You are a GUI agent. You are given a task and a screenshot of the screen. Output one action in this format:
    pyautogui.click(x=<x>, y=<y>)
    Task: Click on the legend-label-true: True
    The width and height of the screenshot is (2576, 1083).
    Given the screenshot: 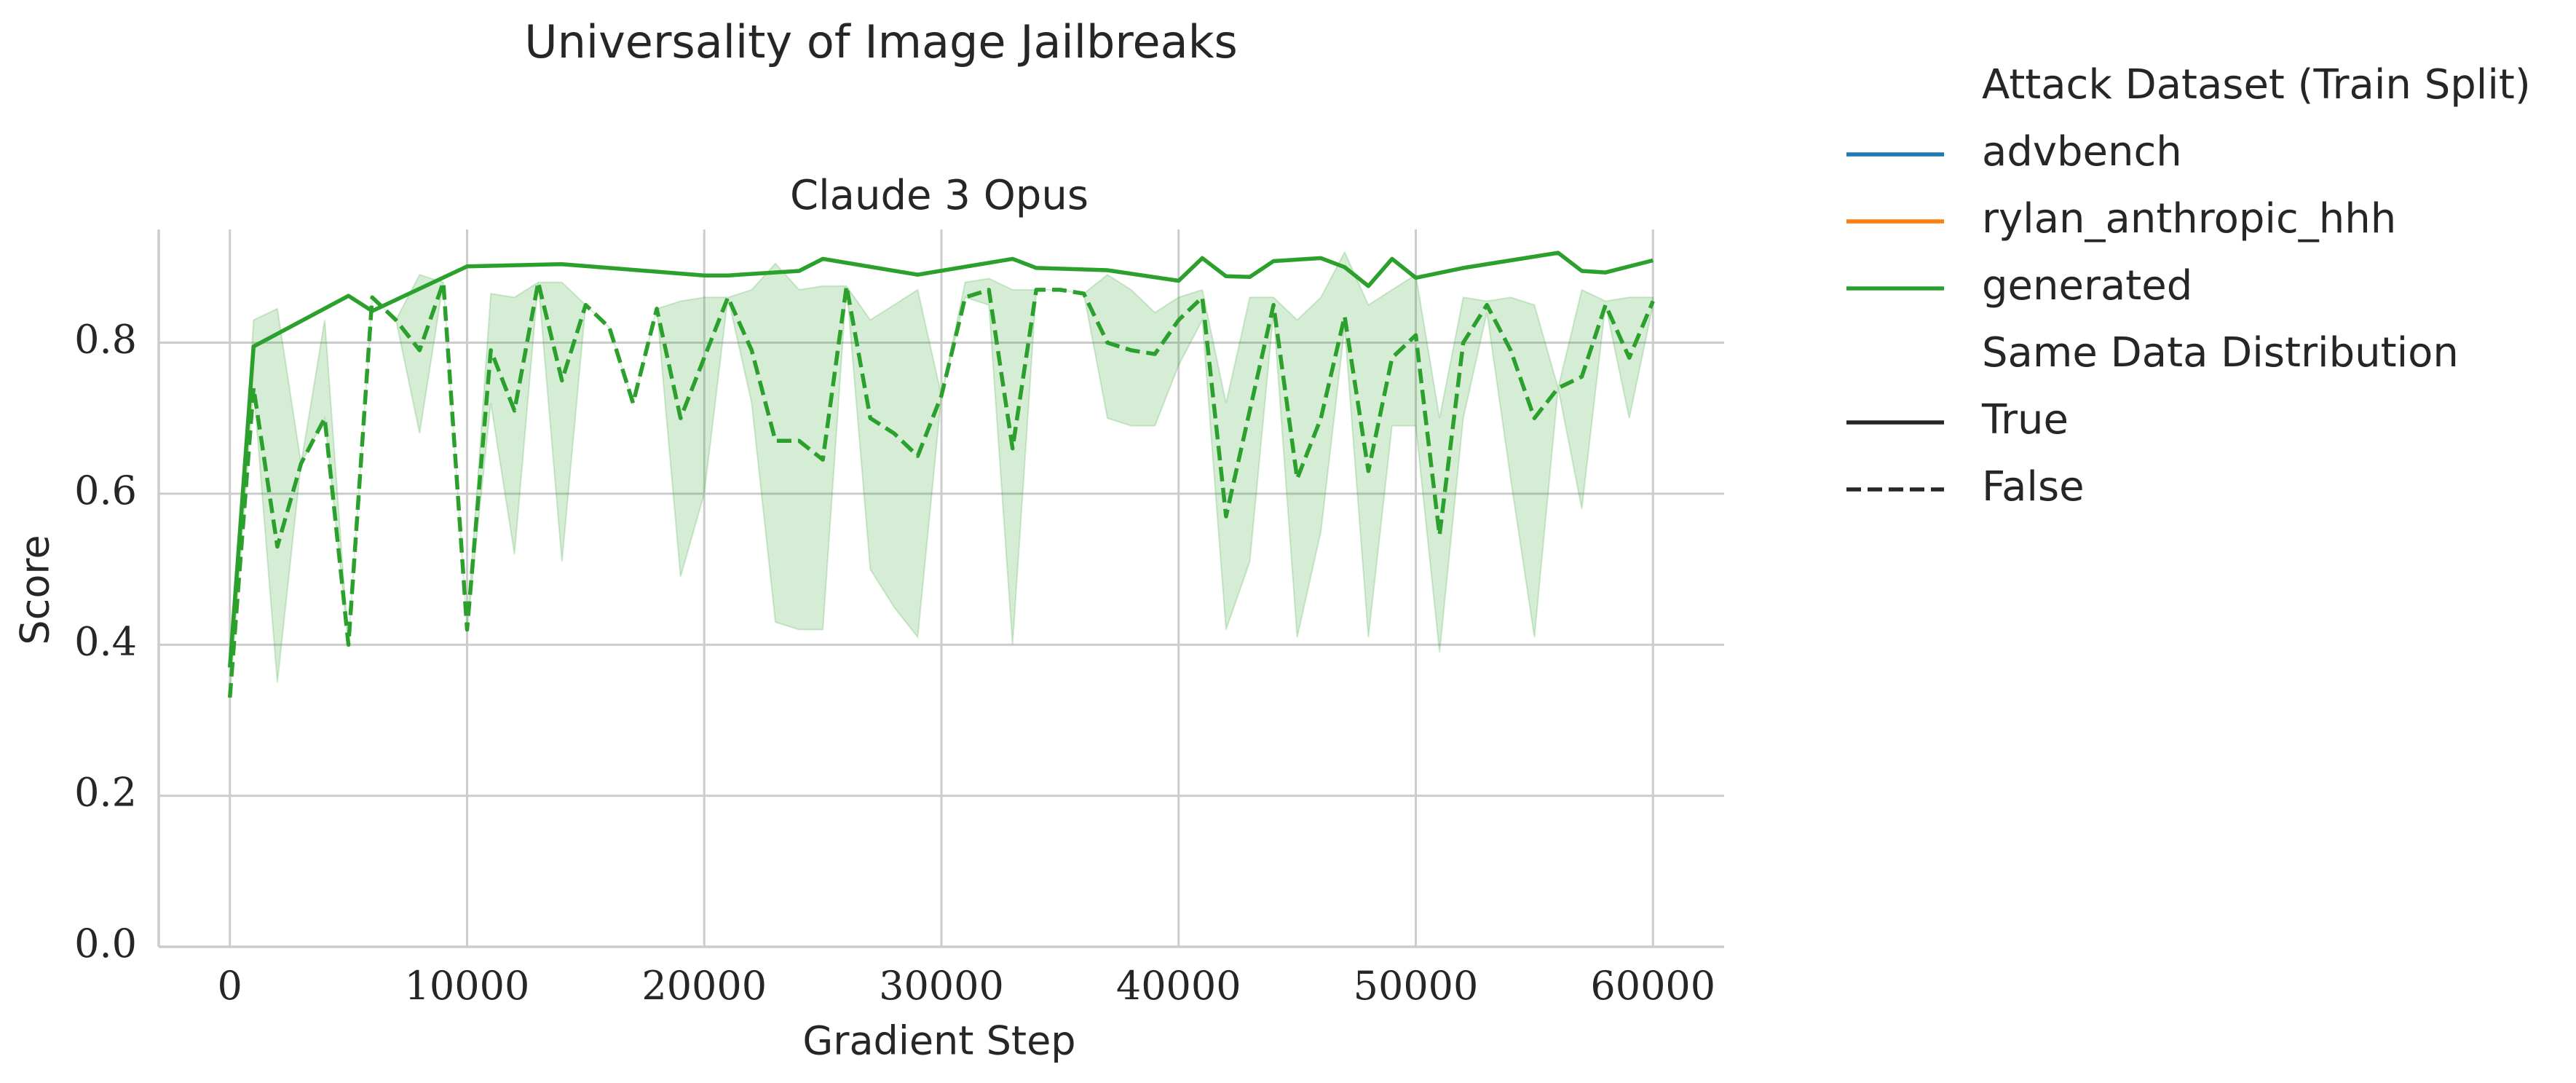 What is the action you would take?
    pyautogui.click(x=2025, y=420)
    